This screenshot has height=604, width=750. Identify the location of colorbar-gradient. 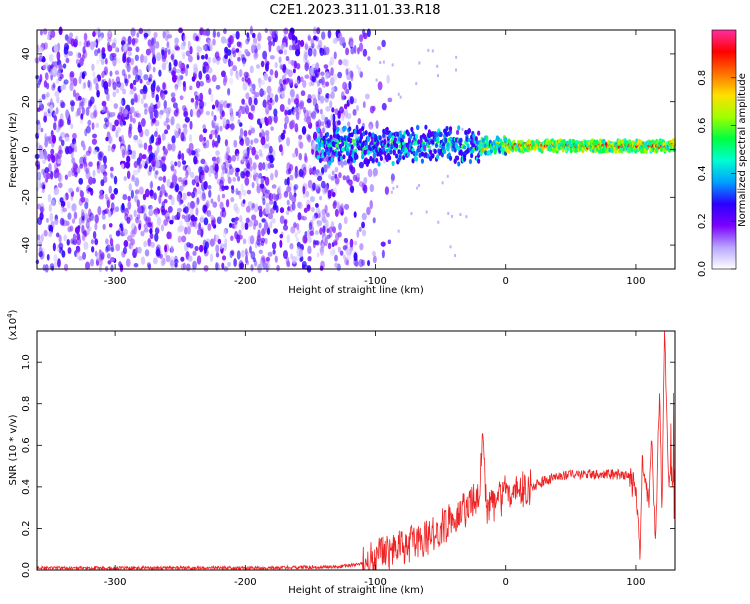
(724, 149).